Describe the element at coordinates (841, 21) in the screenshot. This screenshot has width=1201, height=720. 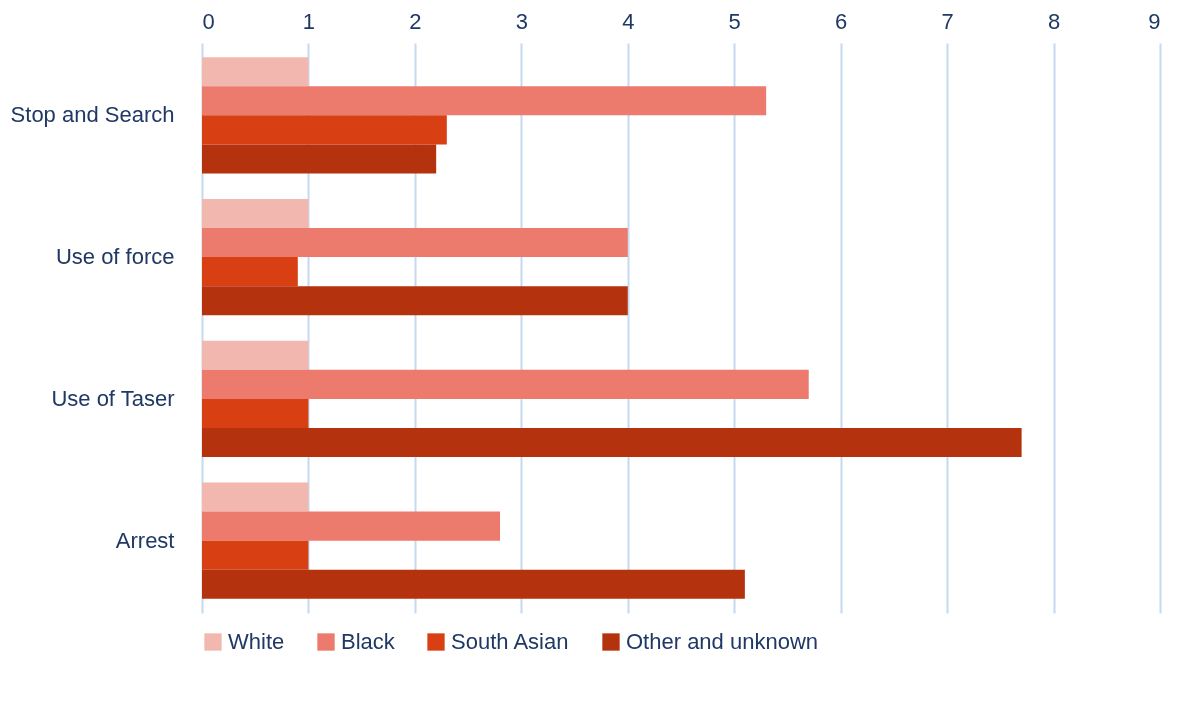
I see `x-tick-label: 6` at that location.